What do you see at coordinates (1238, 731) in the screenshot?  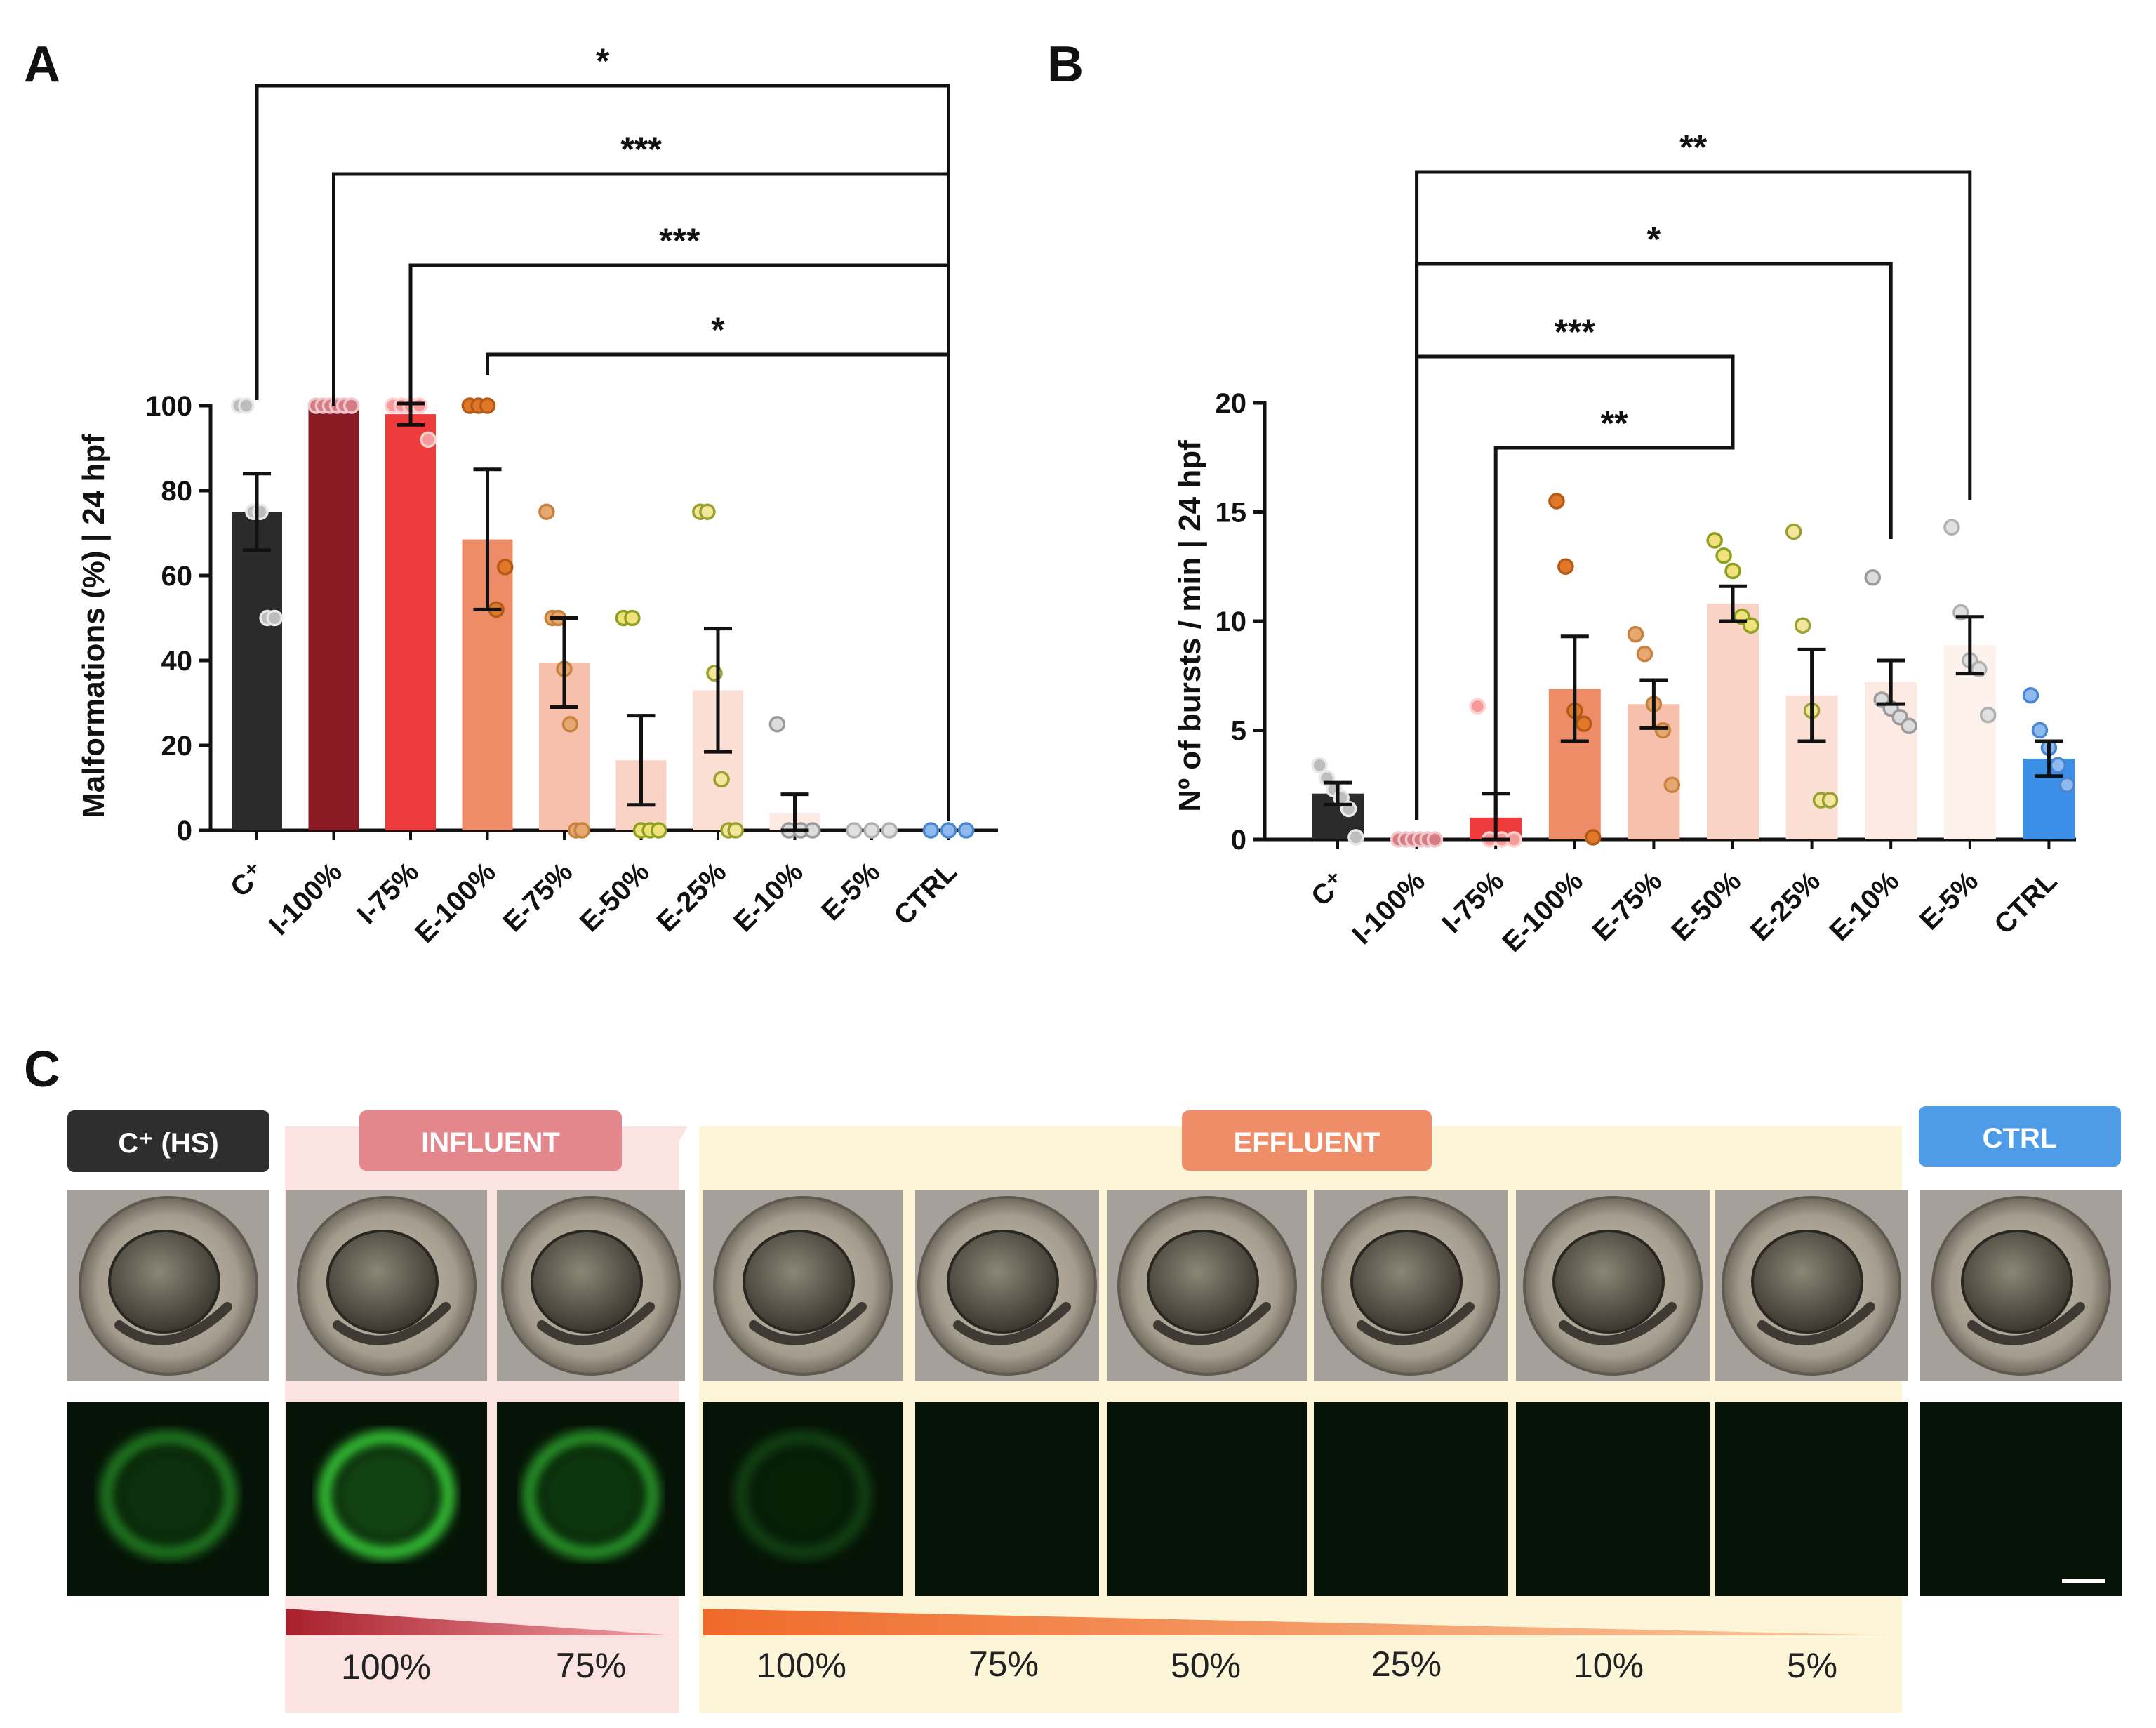 I see `chart-b-ytick-label: 5` at bounding box center [1238, 731].